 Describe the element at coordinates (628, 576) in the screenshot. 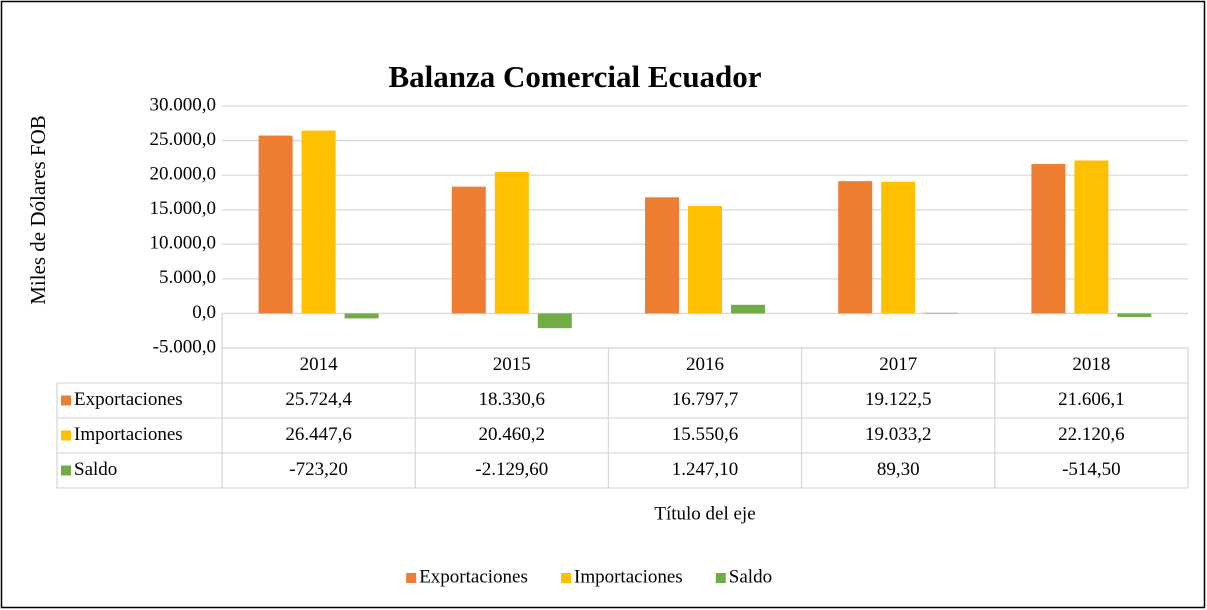

I see `legend-label: Importaciones` at that location.